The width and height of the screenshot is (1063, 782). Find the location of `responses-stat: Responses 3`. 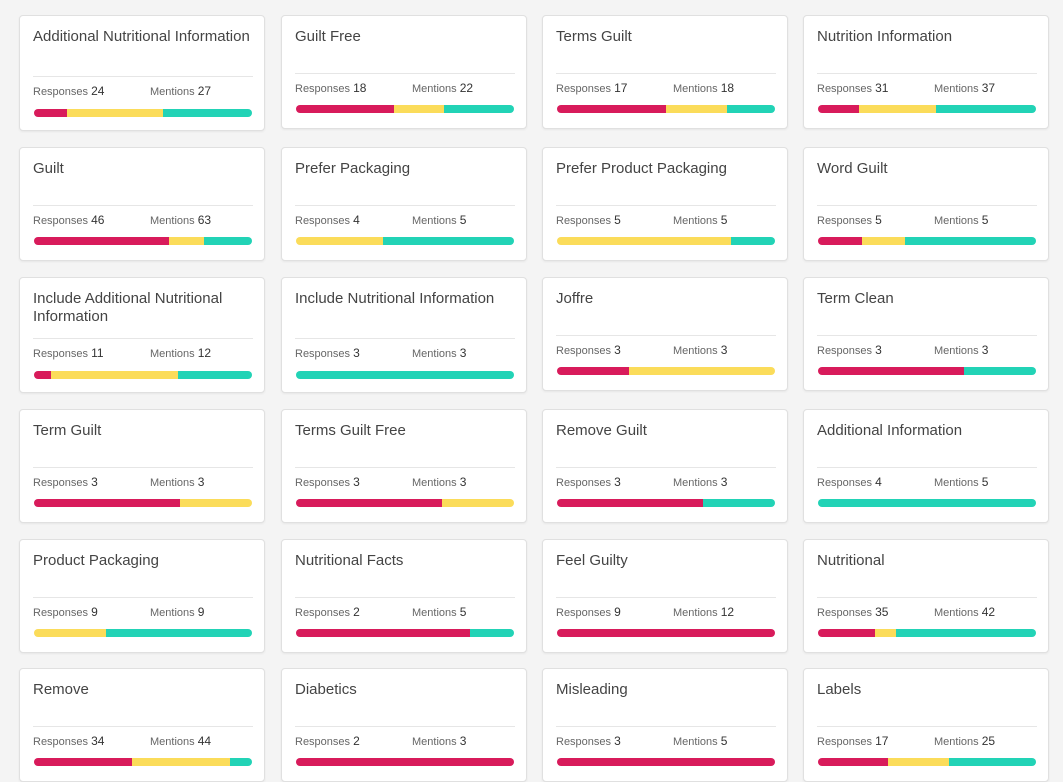

responses-stat: Responses 3 is located at coordinates (327, 353).